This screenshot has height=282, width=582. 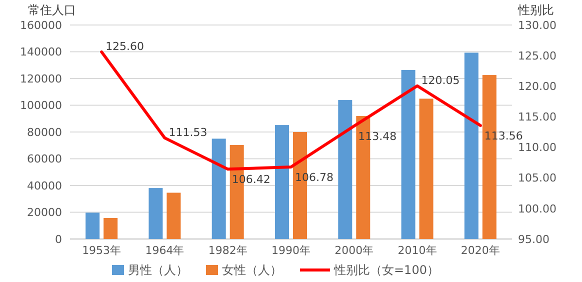 I want to click on y2-tick-label: 120.00, so click(x=537, y=86).